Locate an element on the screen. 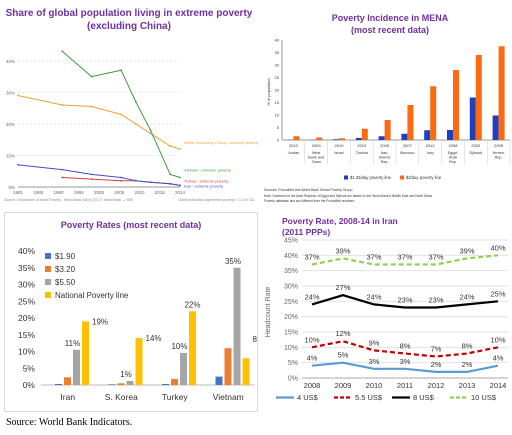  chart3-legend-label: $3.20 is located at coordinates (65, 269).